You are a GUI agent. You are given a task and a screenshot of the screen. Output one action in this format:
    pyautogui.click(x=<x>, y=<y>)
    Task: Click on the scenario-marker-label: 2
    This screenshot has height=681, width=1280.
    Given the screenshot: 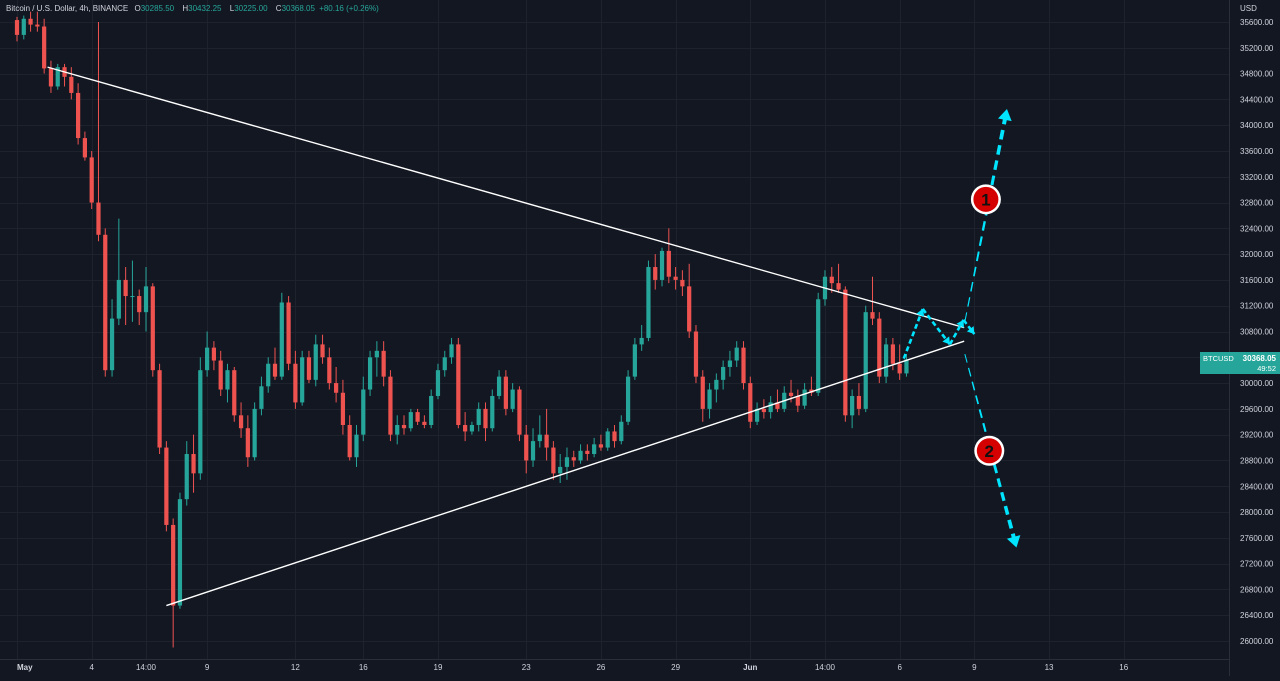 What is the action you would take?
    pyautogui.click(x=989, y=451)
    